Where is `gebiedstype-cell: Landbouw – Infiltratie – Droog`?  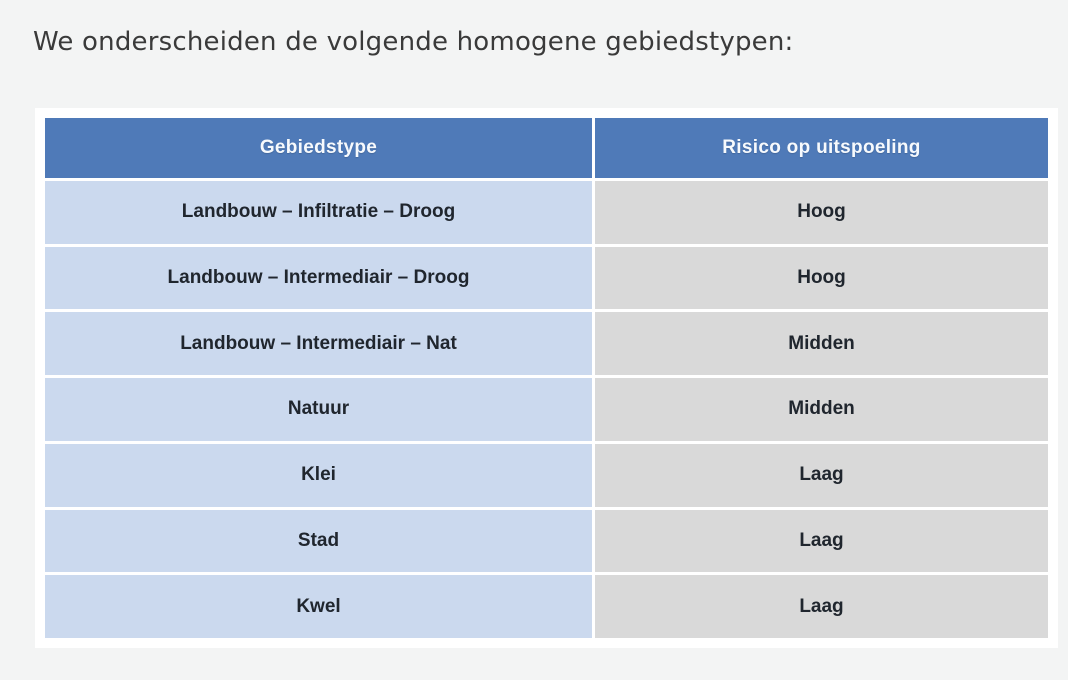 gebiedstype-cell: Landbouw – Infiltratie – Droog is located at coordinates (318, 212).